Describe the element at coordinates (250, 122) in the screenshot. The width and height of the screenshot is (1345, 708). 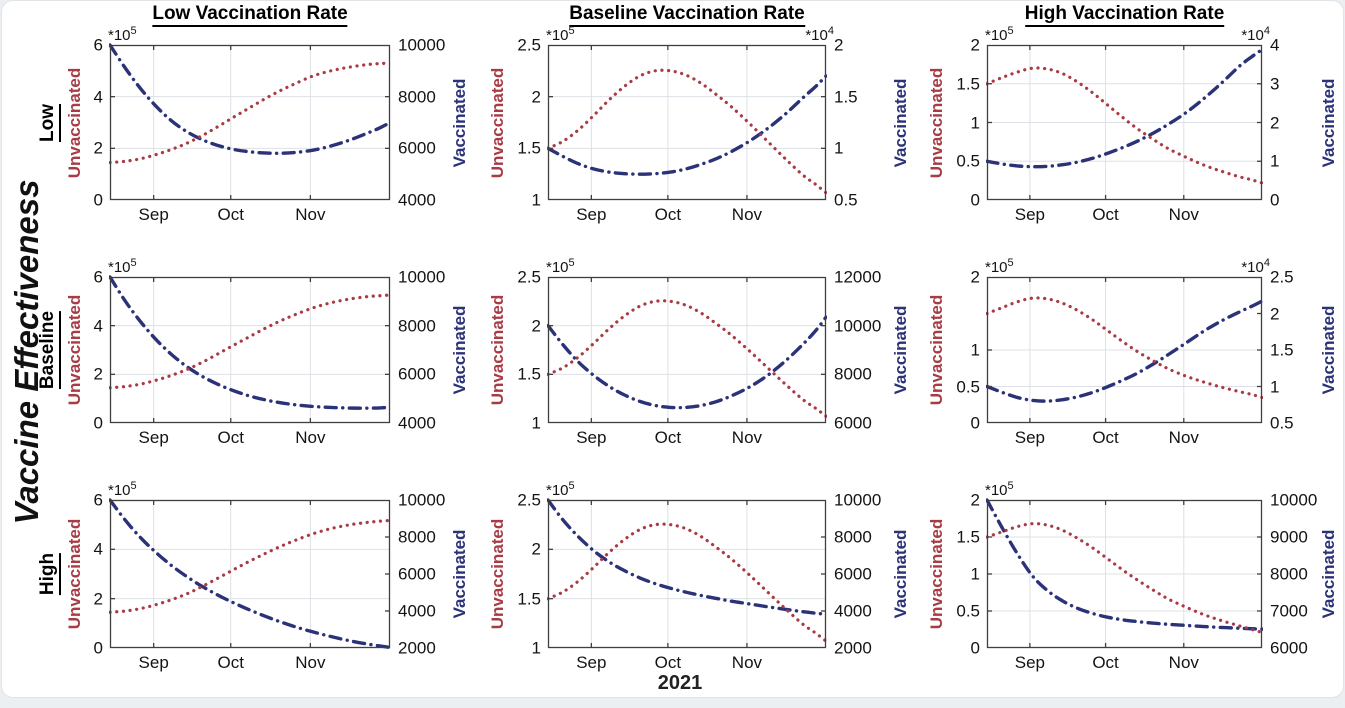
I see `subplot-r1c1` at that location.